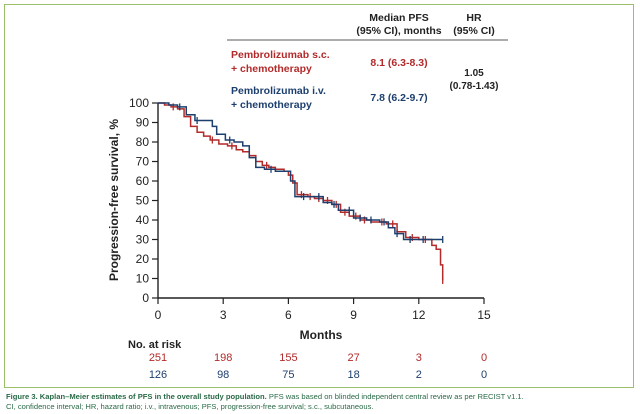 This screenshot has width=640, height=414. Describe the element at coordinates (473, 31) in the screenshot. I see `header-hr-ci: (95% CI)` at that location.